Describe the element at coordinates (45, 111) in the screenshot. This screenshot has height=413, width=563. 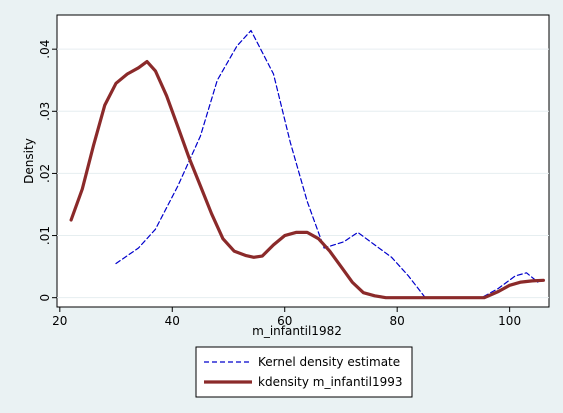
I see `y-tick-label: .03` at that location.